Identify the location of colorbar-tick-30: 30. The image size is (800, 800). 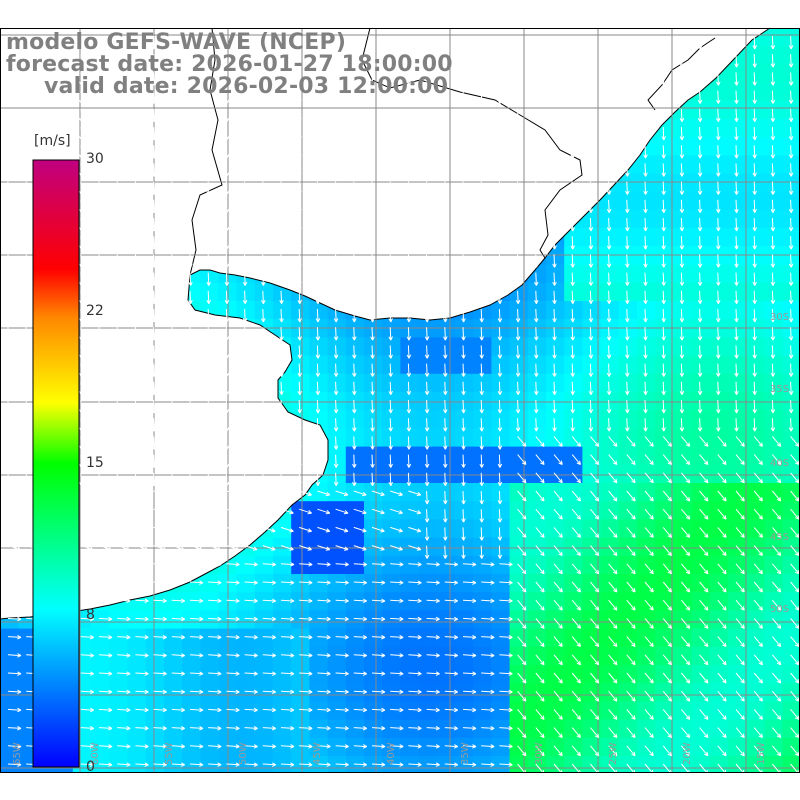
(95, 159).